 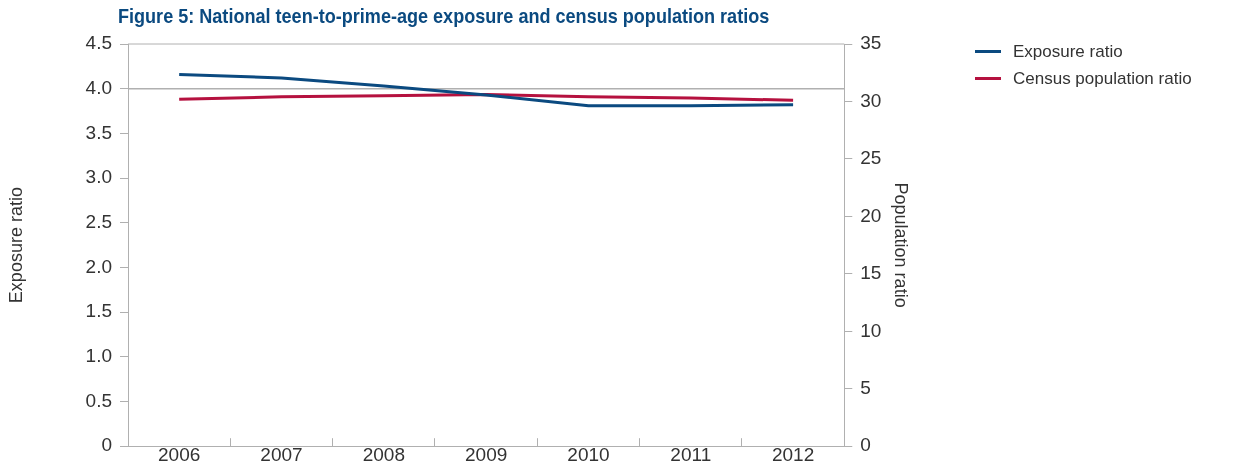 What do you see at coordinates (588, 454) in the screenshot?
I see `x-tick-label: 2010` at bounding box center [588, 454].